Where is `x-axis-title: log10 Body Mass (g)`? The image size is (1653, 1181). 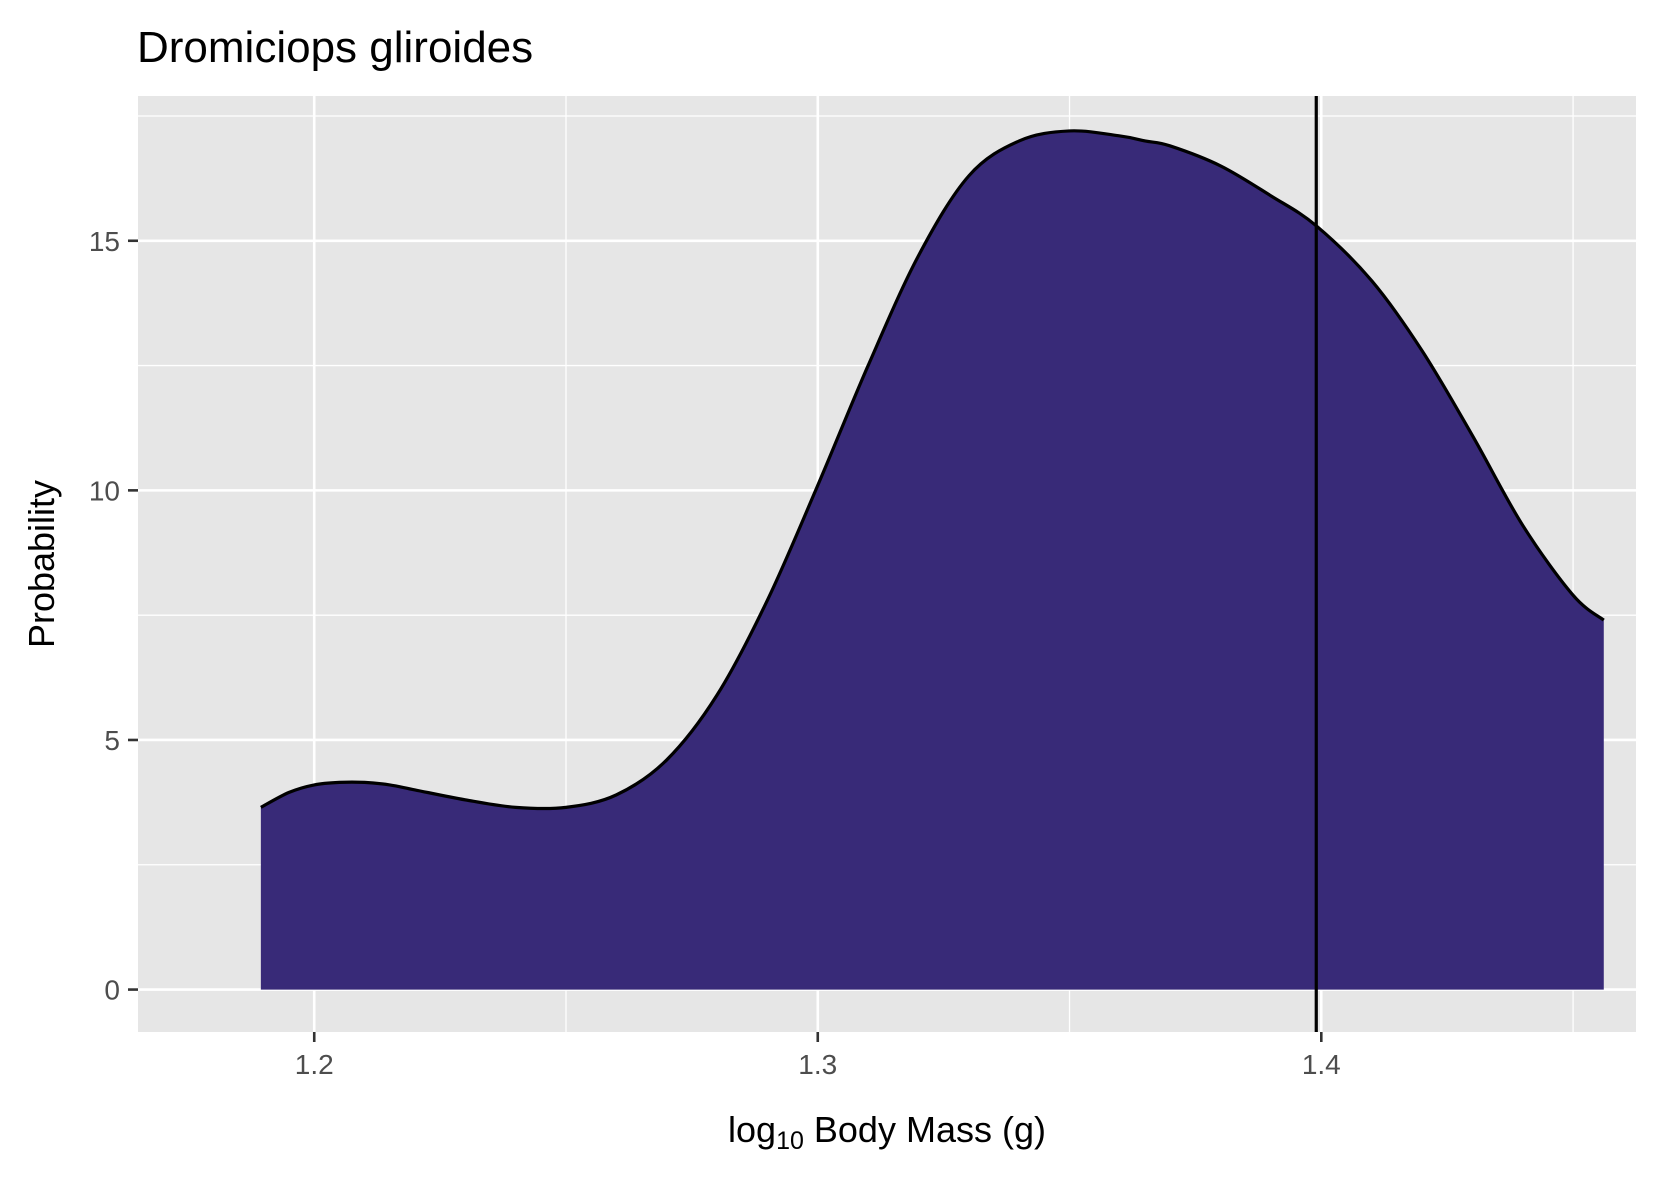
x-axis-title: log10 Body Mass (g) is located at coordinates (887, 1132).